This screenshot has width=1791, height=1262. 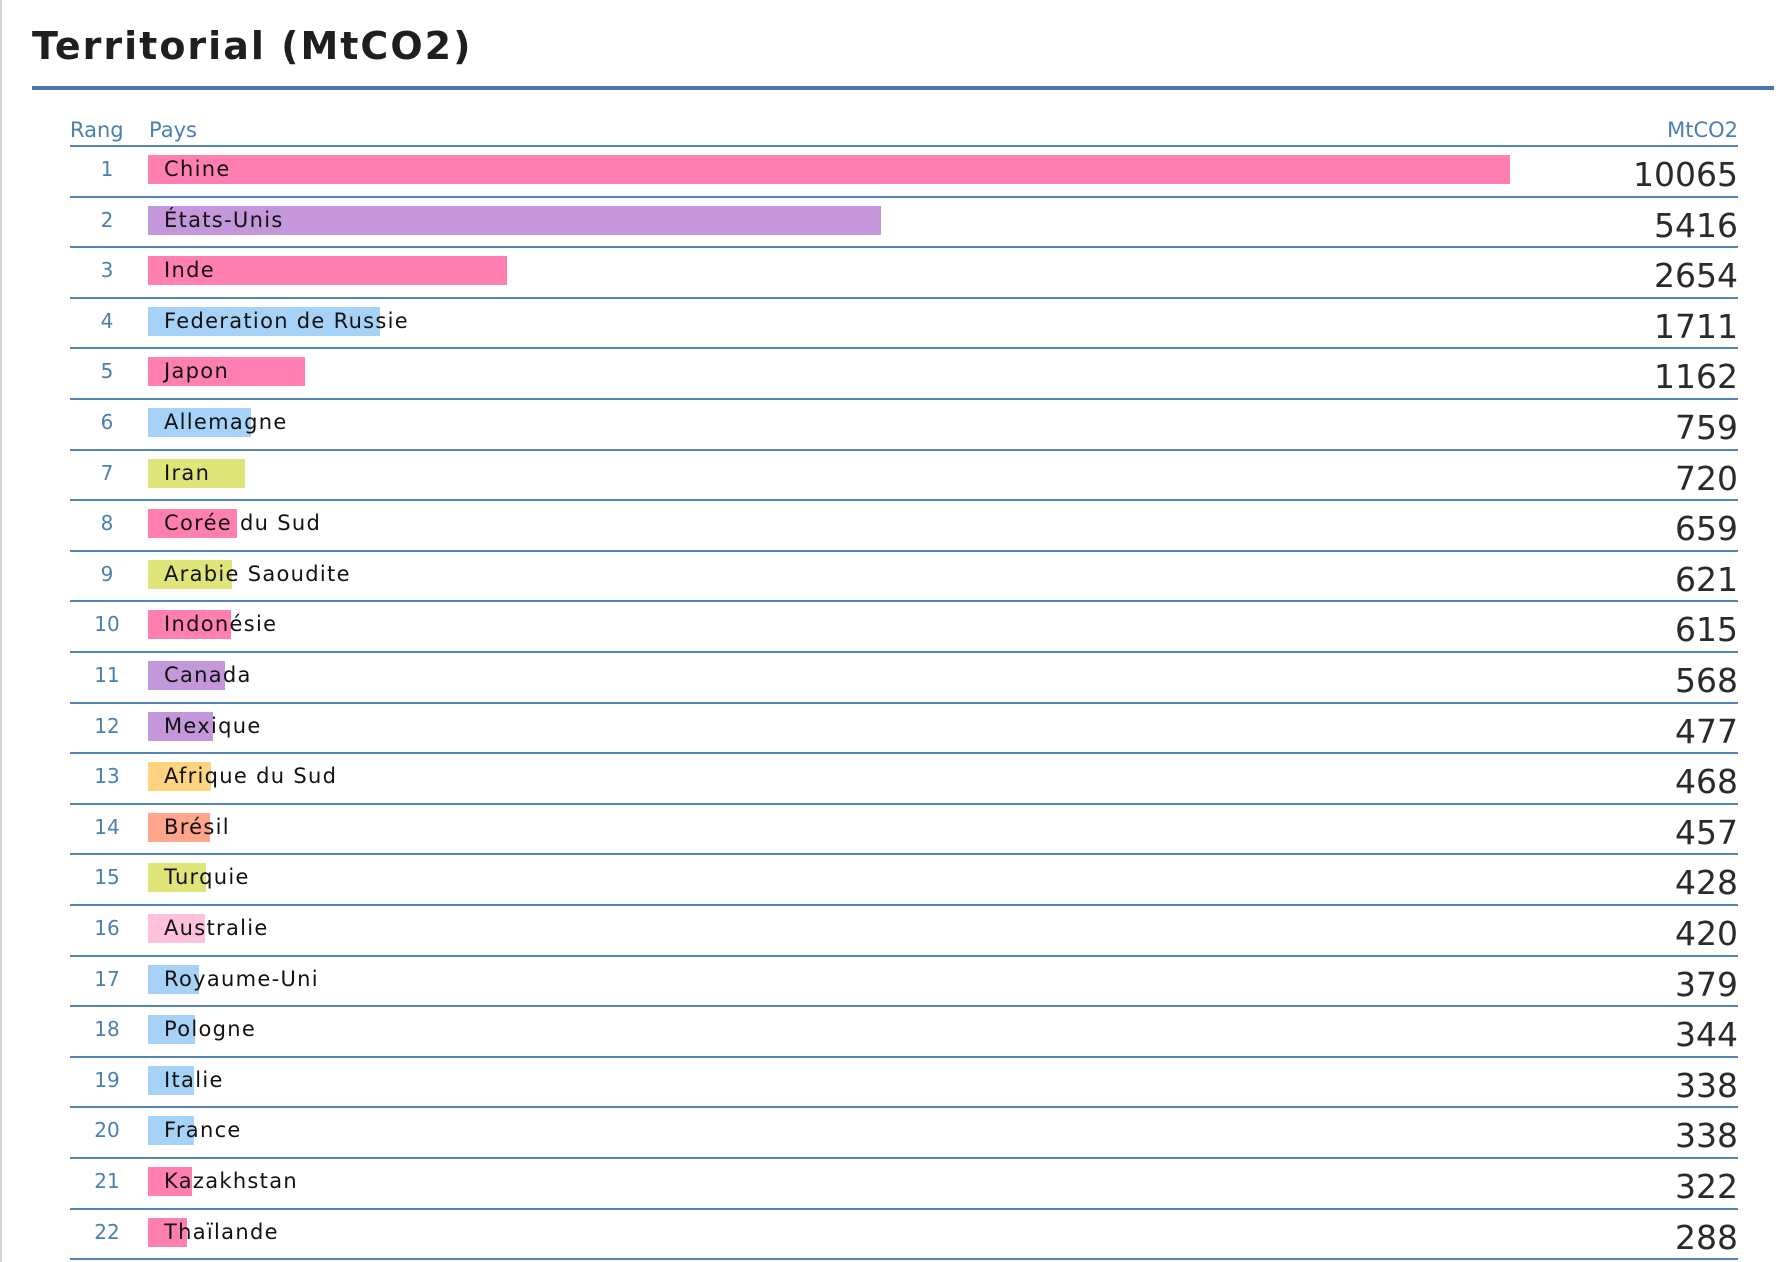 I want to click on rank-label: 14, so click(x=107, y=826).